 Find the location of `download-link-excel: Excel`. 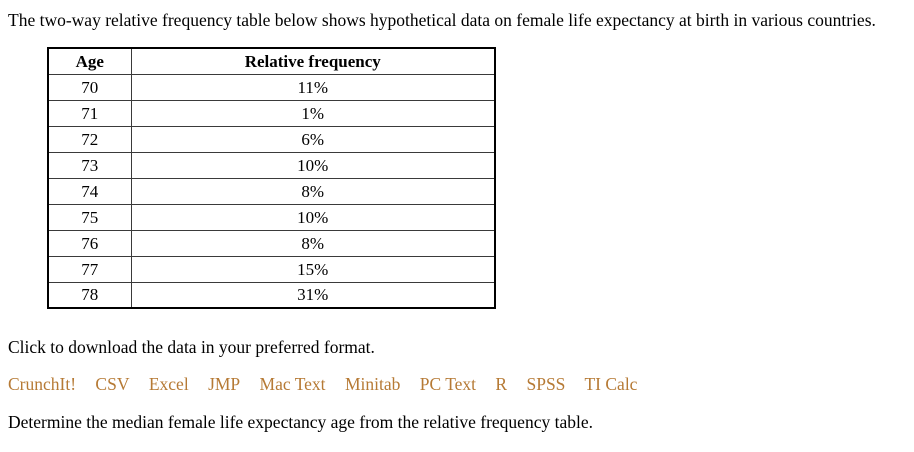

download-link-excel: Excel is located at coordinates (168, 384).